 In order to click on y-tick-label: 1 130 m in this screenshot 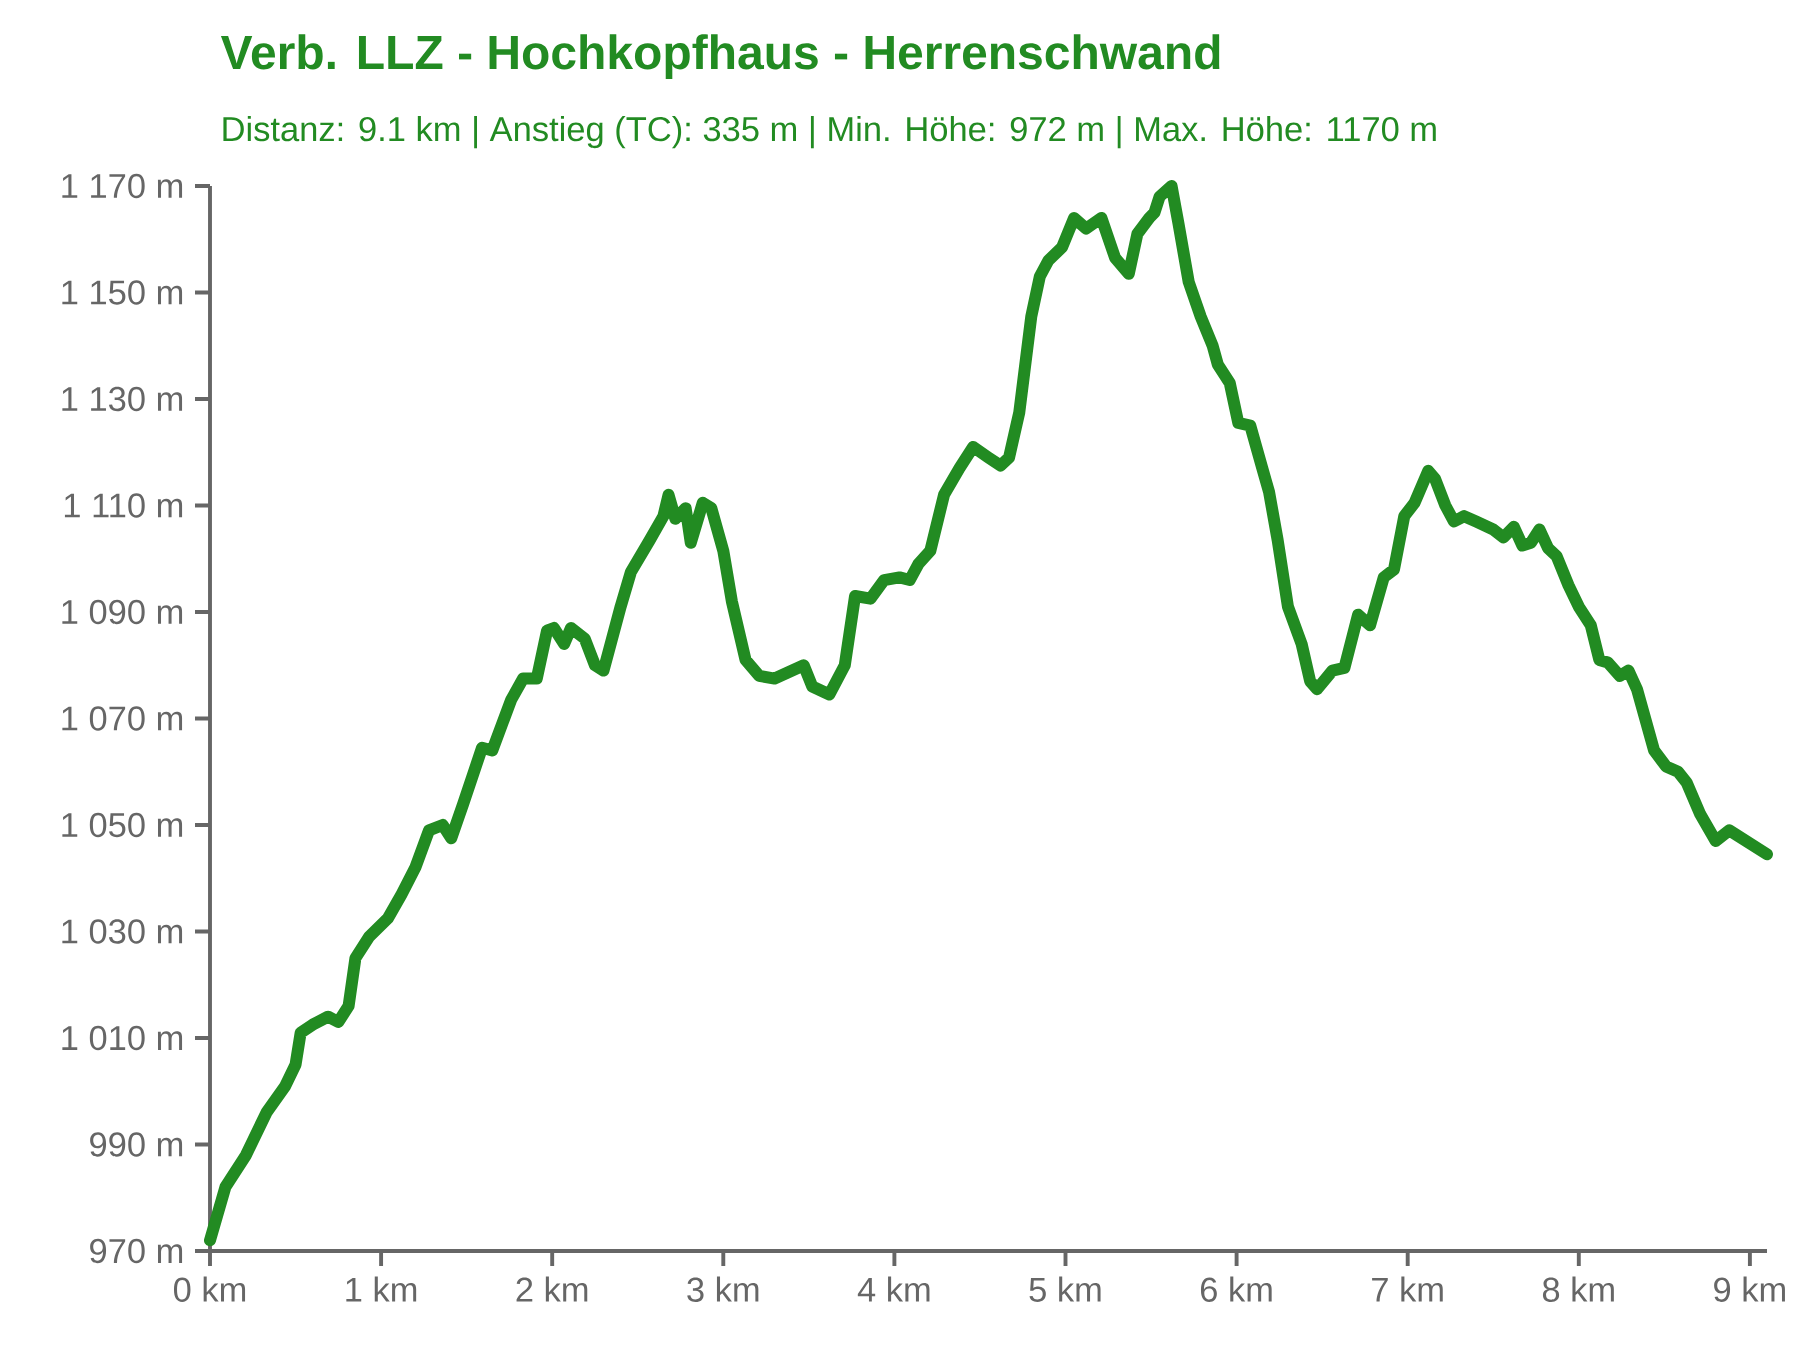, I will do `click(122, 399)`.